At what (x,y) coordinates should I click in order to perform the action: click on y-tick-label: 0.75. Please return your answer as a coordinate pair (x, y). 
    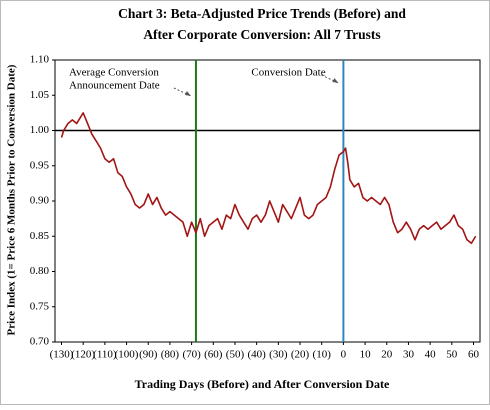
    Looking at the image, I should click on (40, 306).